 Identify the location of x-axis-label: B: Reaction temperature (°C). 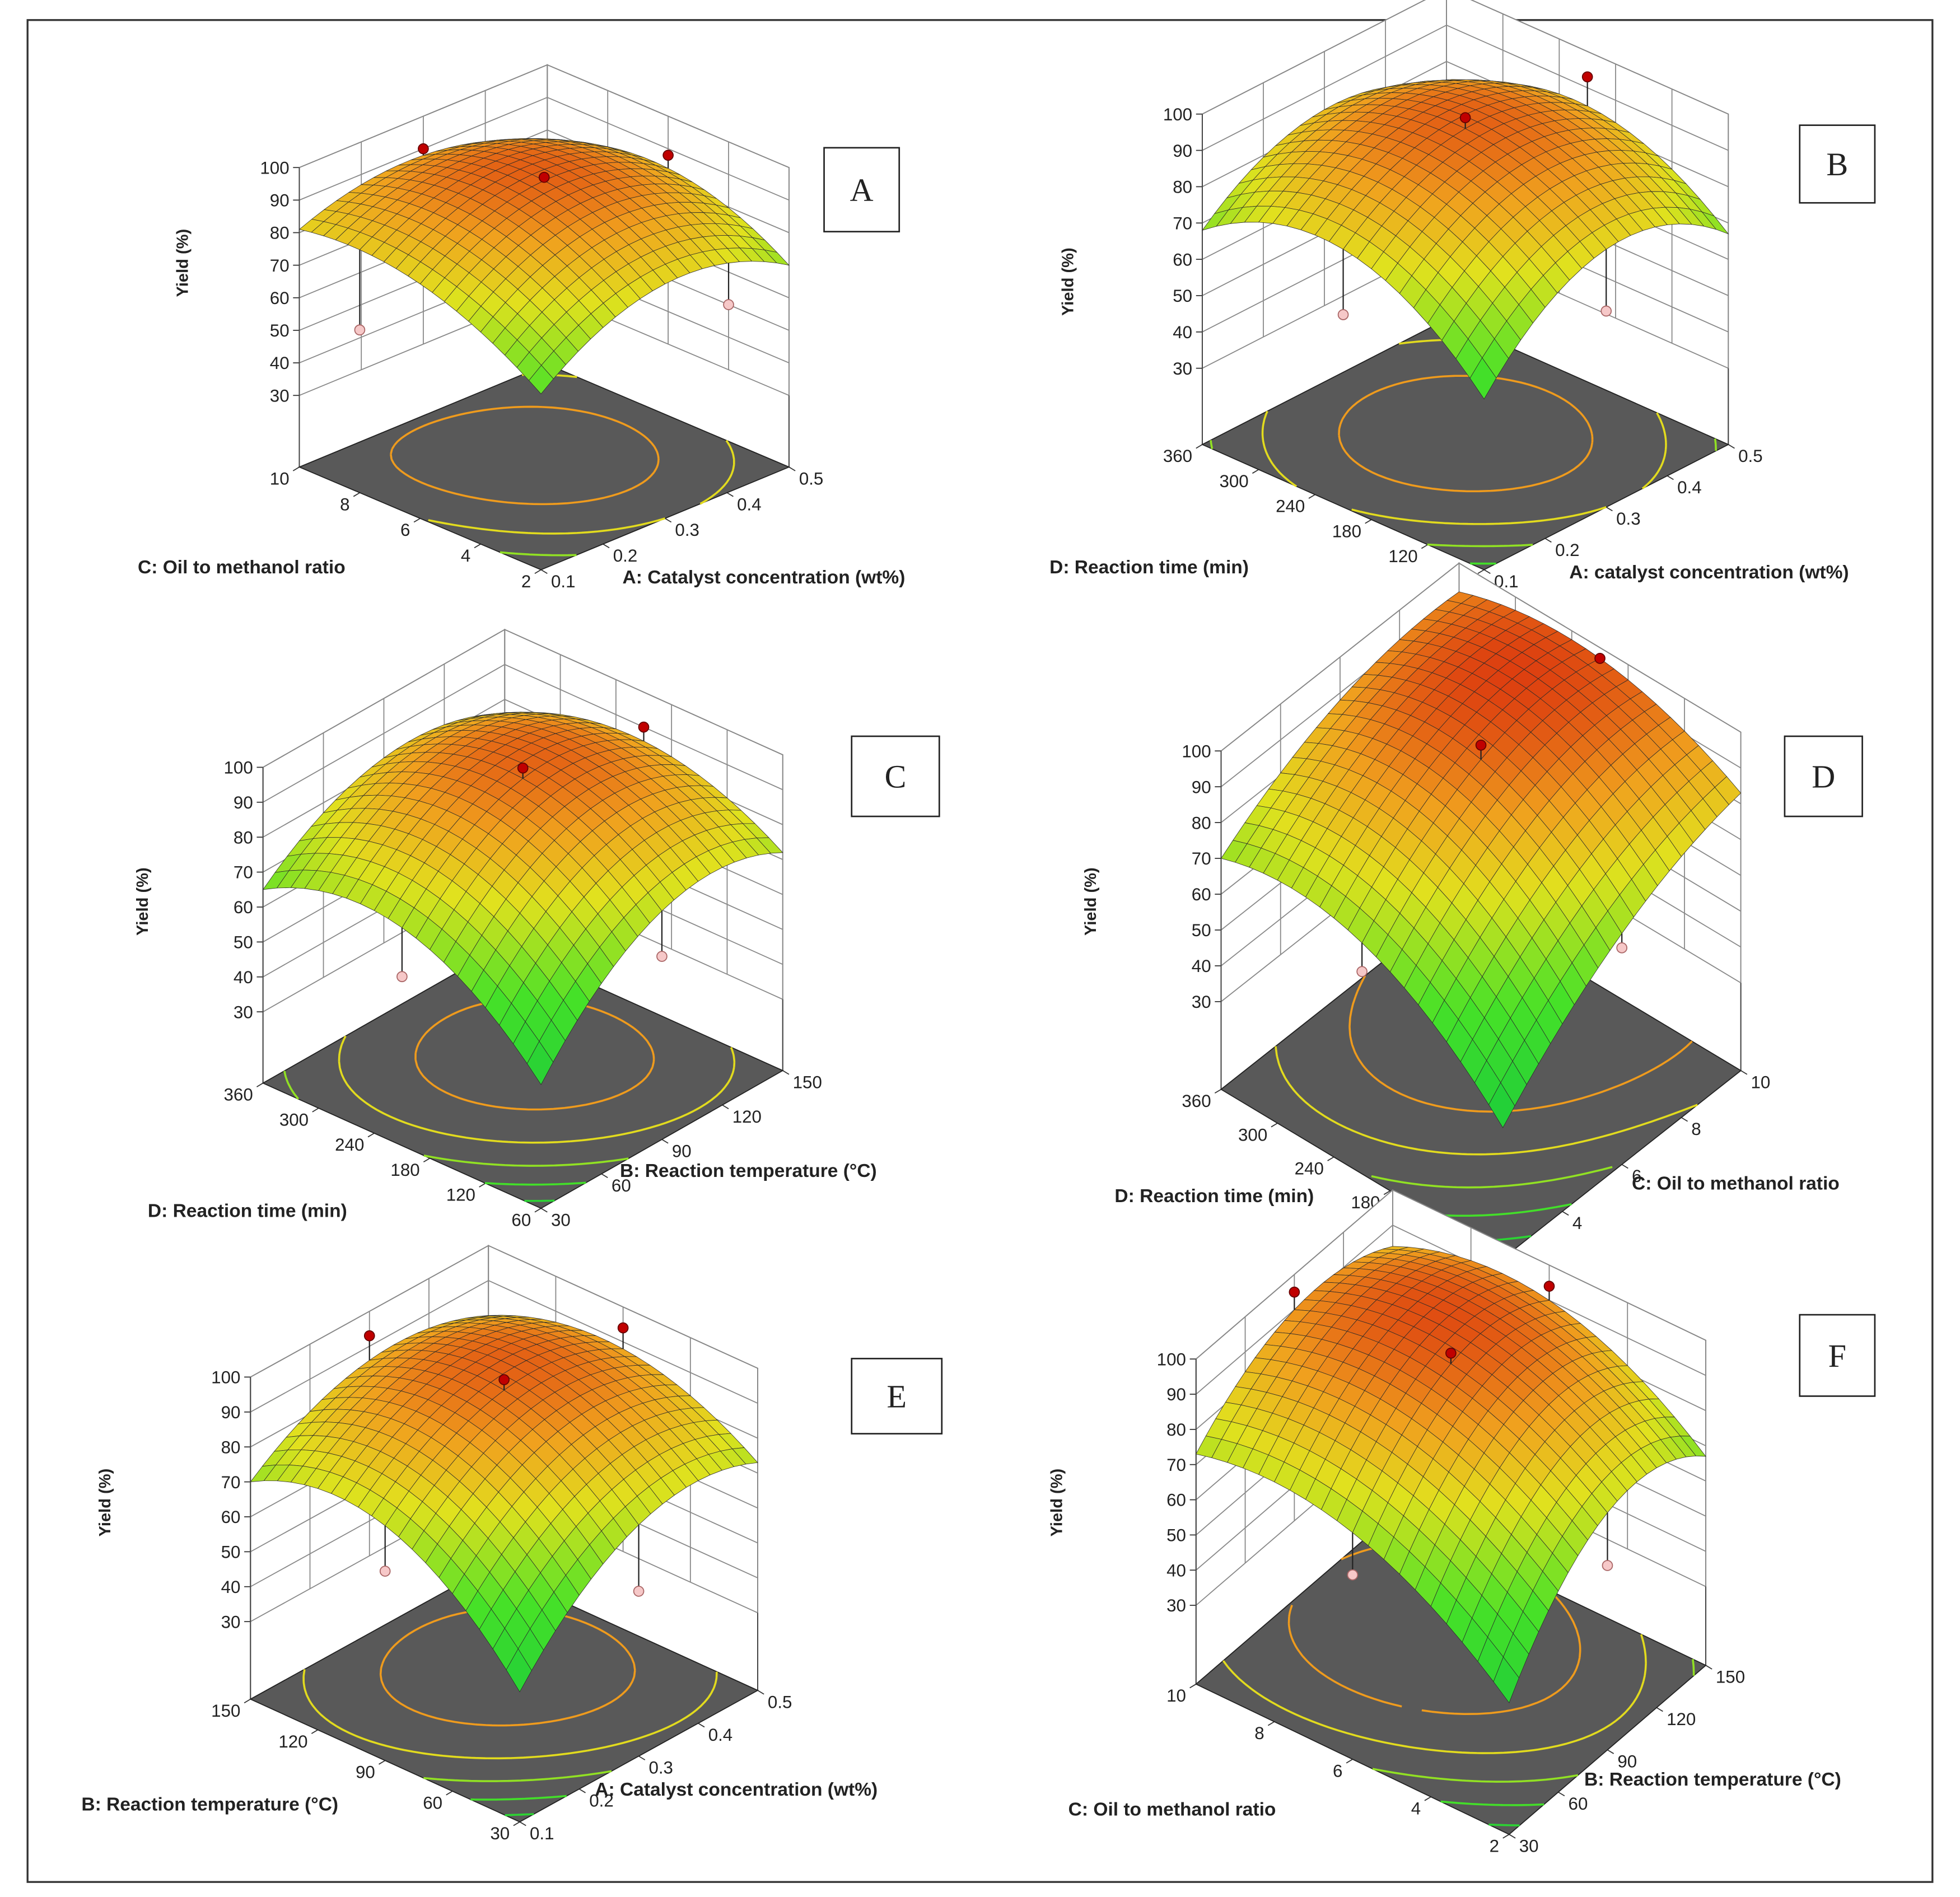
(749, 1171).